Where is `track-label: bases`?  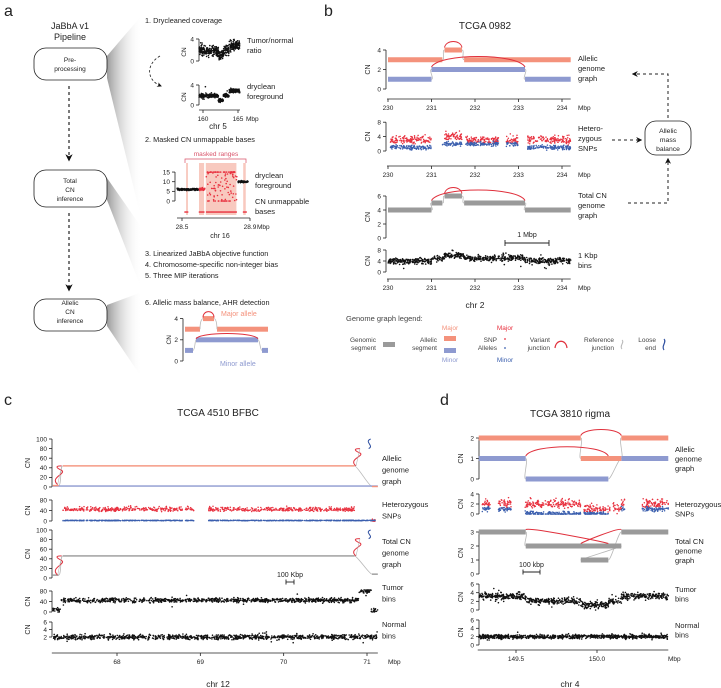 track-label: bases is located at coordinates (265, 211).